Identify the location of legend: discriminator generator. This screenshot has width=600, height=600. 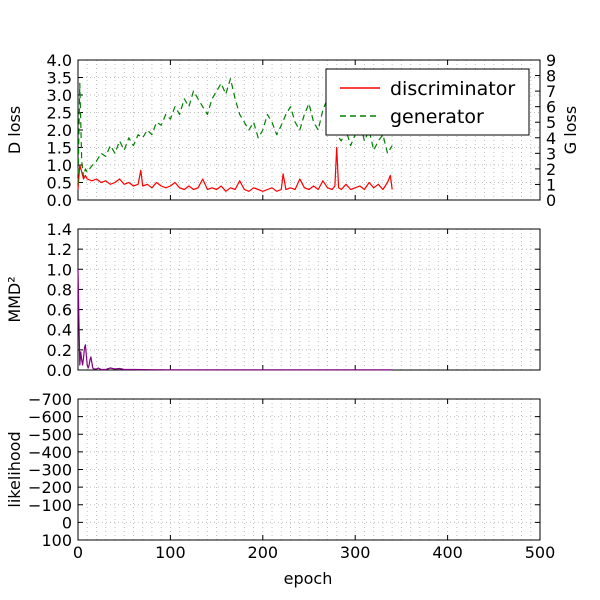
(427, 102).